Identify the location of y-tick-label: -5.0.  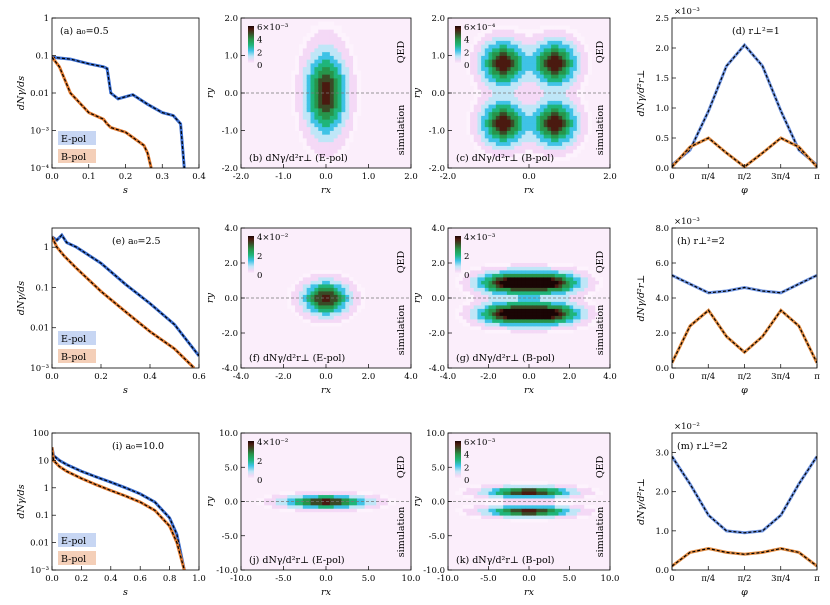
(437, 537).